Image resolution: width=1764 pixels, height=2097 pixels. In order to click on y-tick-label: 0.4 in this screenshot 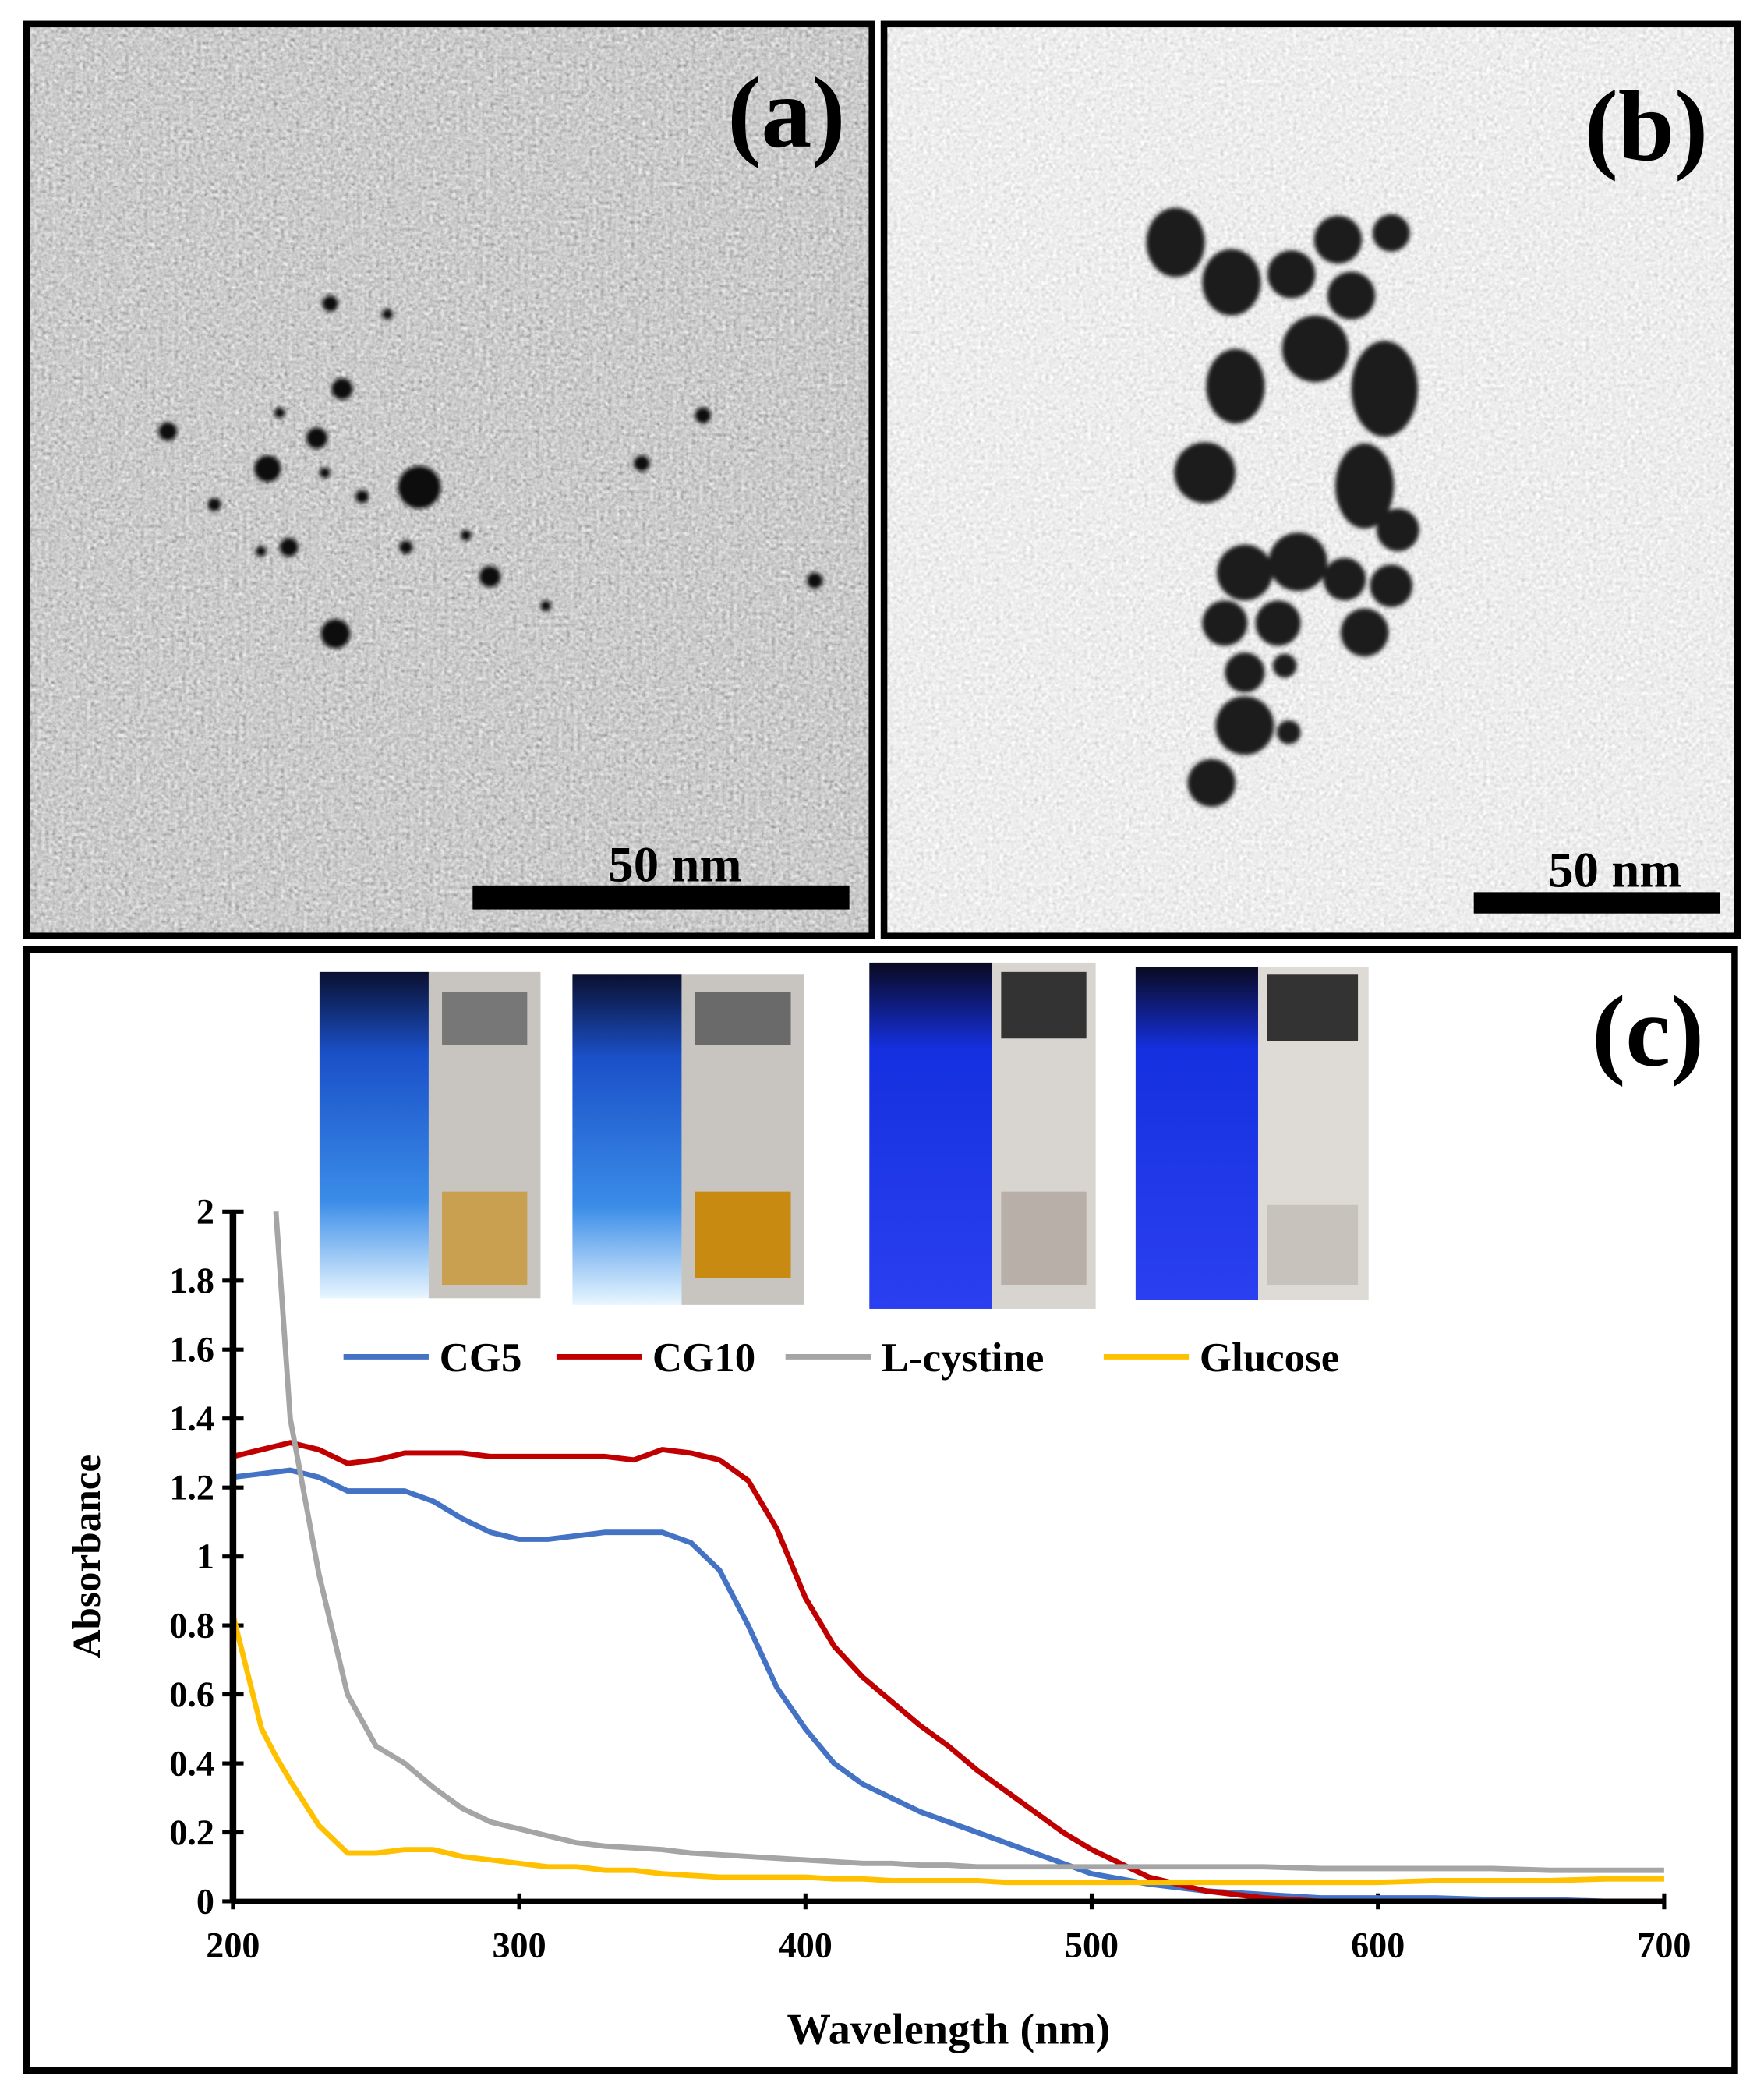, I will do `click(192, 1763)`.